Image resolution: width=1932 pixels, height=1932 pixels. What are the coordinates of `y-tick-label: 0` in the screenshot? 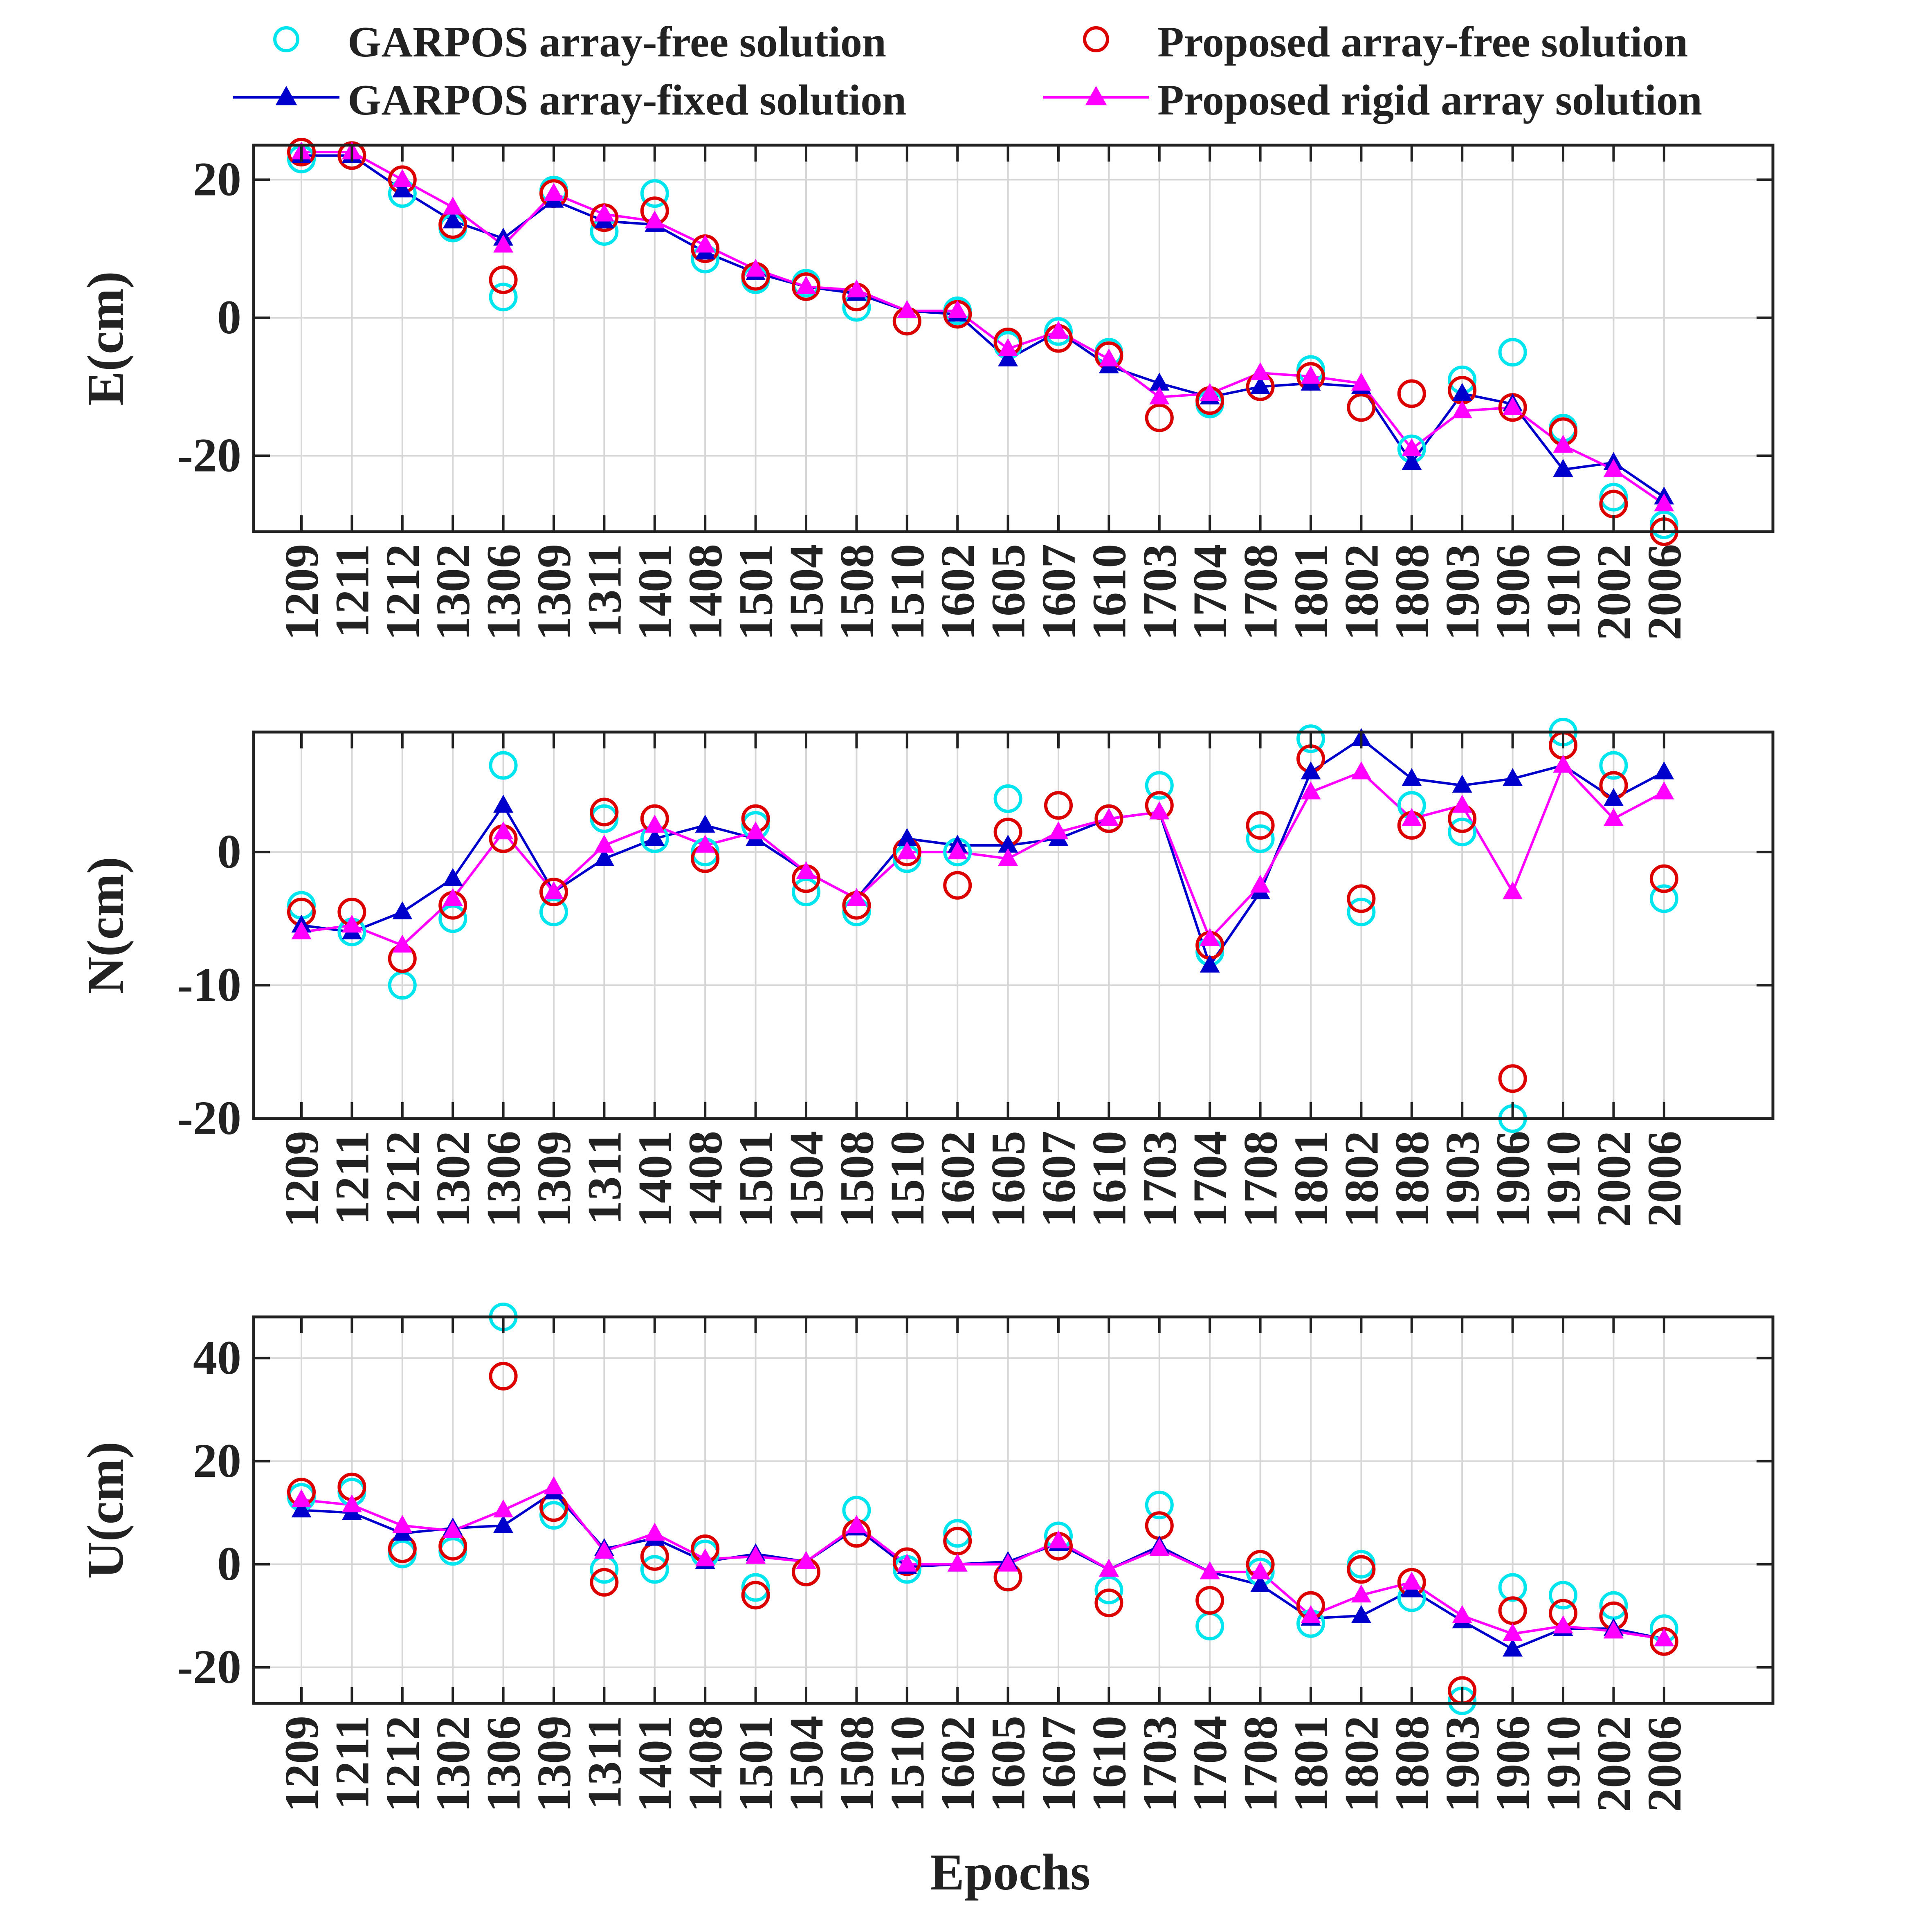 It's located at (229, 317).